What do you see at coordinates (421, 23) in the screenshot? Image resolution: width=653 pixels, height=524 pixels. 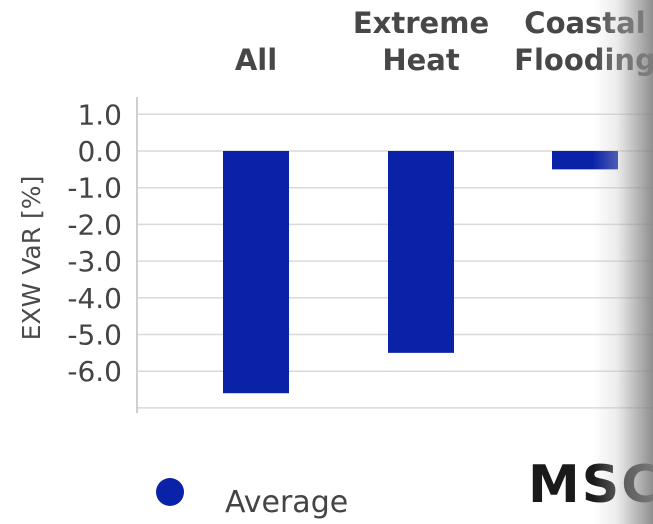 I see `category-label: Extreme` at bounding box center [421, 23].